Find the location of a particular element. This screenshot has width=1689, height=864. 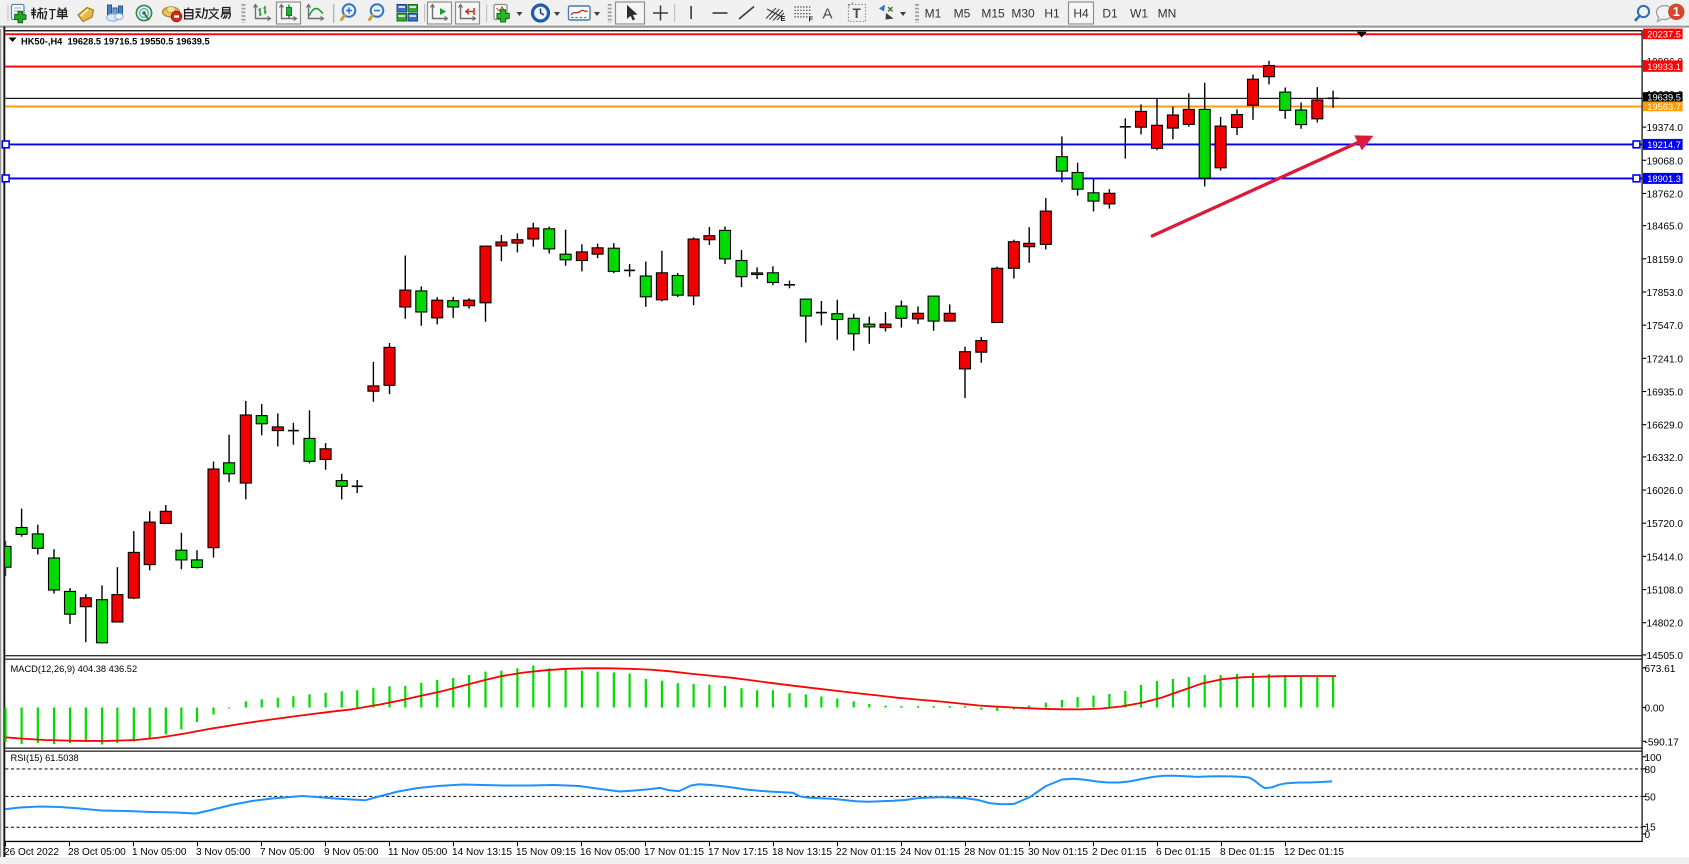

svg-text: 15 is located at coordinates (1651, 828).